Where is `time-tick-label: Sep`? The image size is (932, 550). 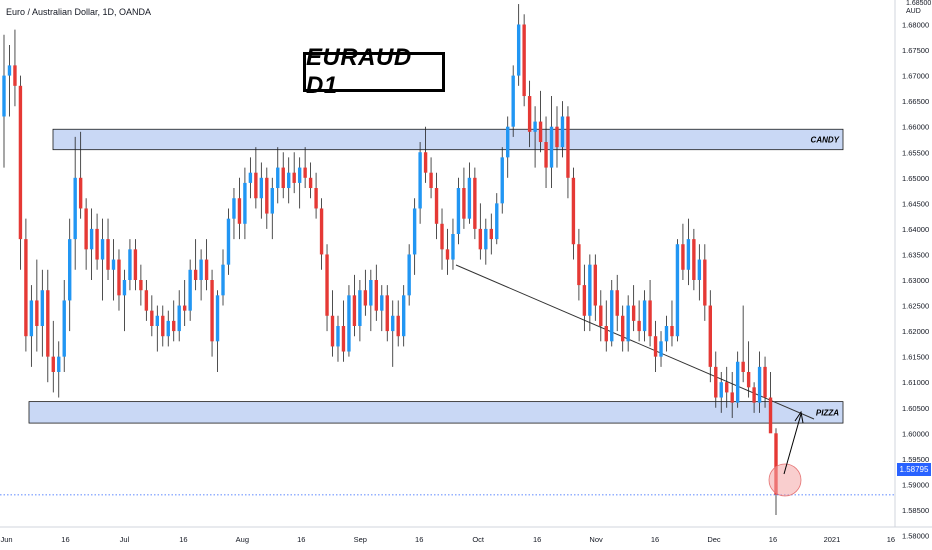
time-tick-label: Sep is located at coordinates (360, 539).